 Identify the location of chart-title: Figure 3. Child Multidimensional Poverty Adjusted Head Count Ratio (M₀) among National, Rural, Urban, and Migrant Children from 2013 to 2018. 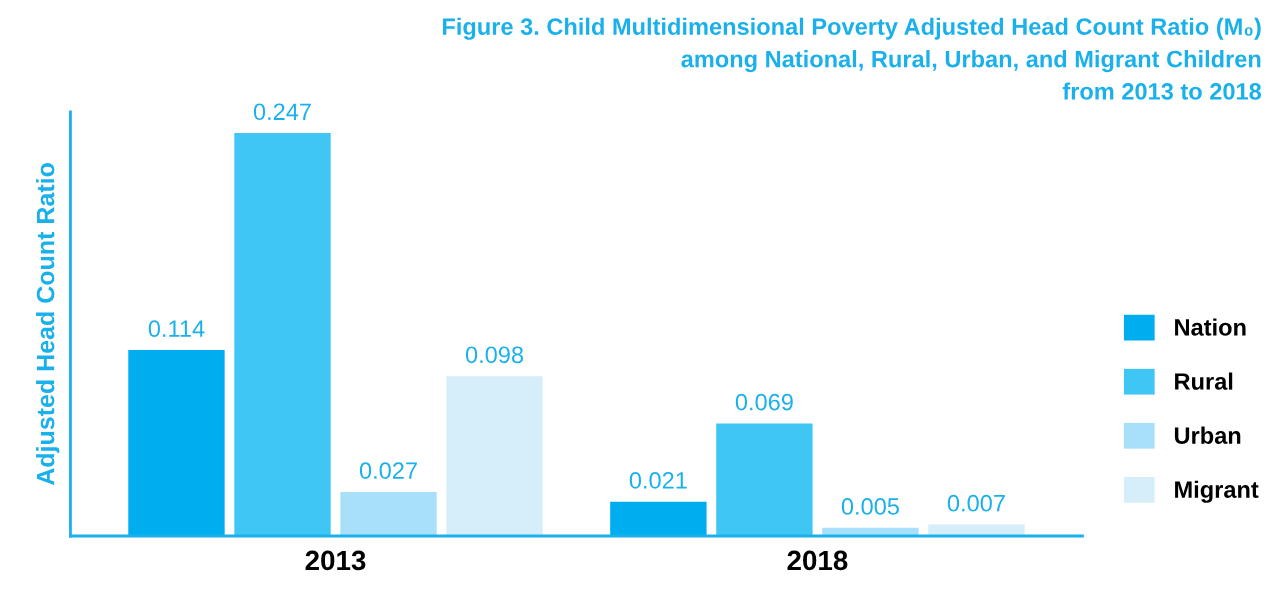
(852, 58).